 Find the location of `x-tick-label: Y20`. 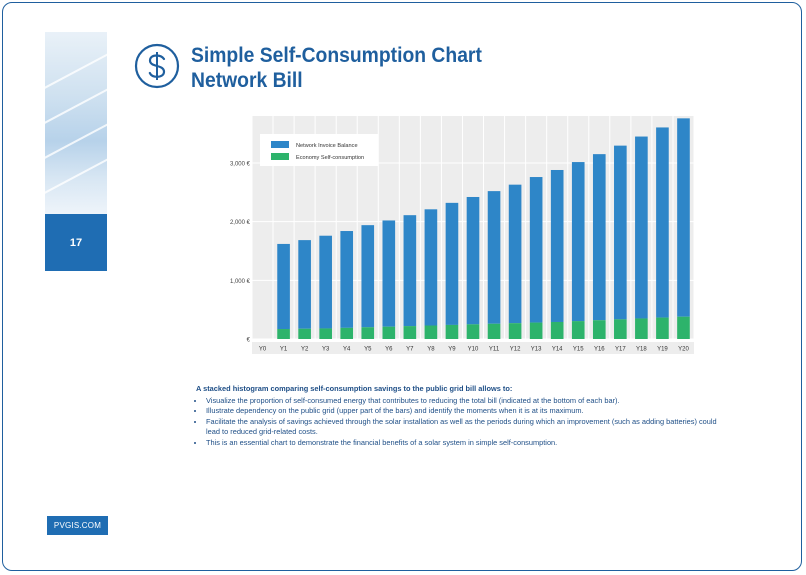

x-tick-label: Y20 is located at coordinates (683, 350).